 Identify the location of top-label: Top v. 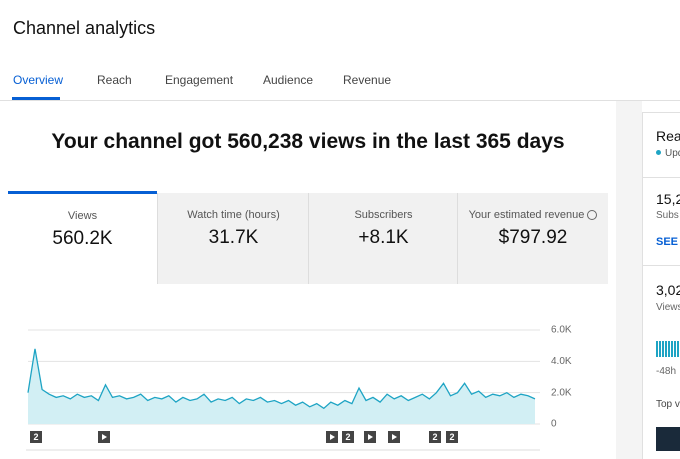
(668, 404).